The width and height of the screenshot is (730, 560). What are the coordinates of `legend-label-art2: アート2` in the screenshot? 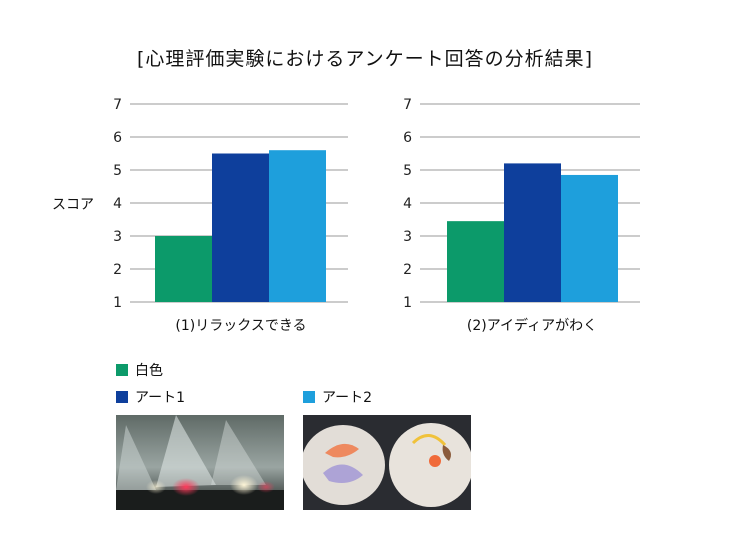 It's located at (347, 398).